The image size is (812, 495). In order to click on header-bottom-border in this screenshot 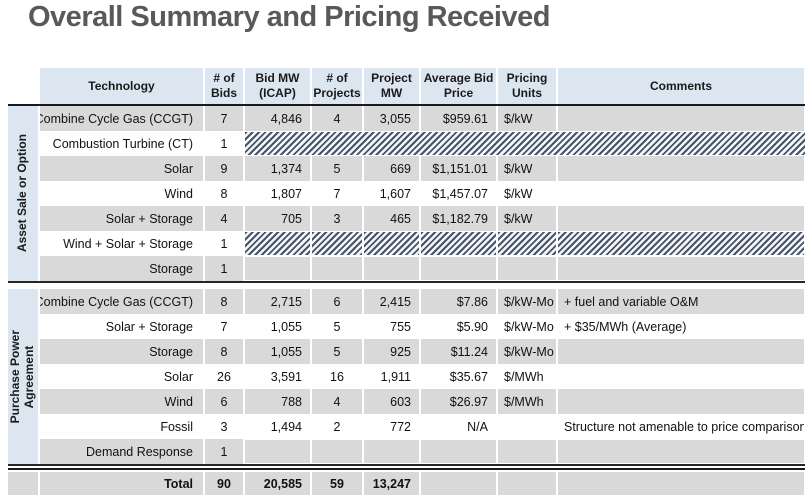, I will do `click(406, 105)`.